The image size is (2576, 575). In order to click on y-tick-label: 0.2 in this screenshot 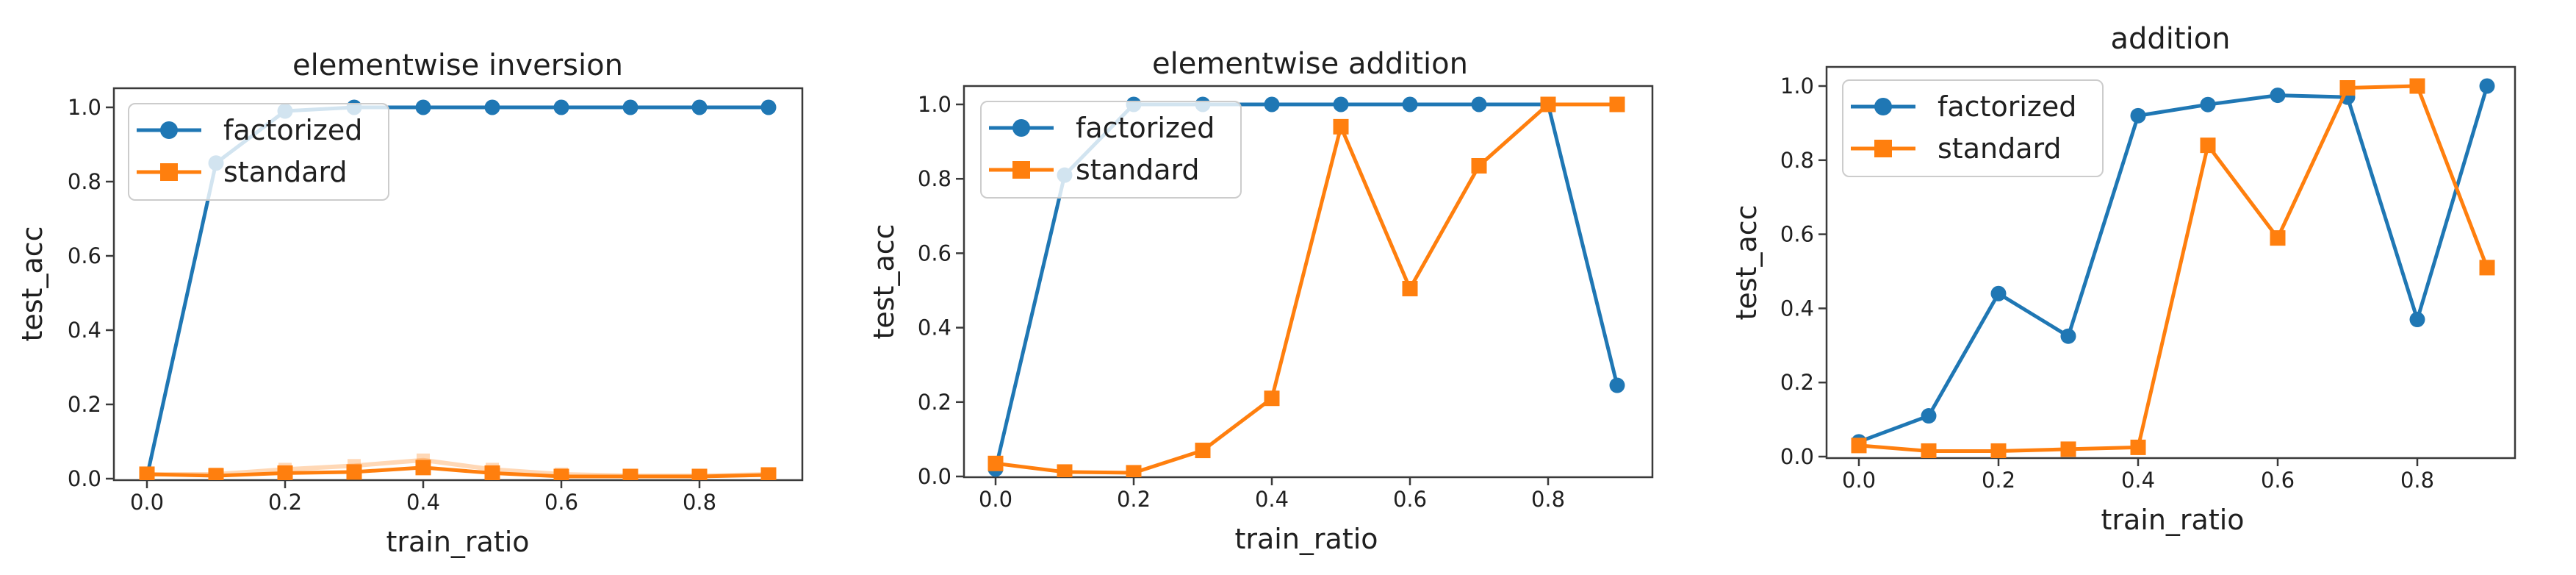, I will do `click(1797, 383)`.